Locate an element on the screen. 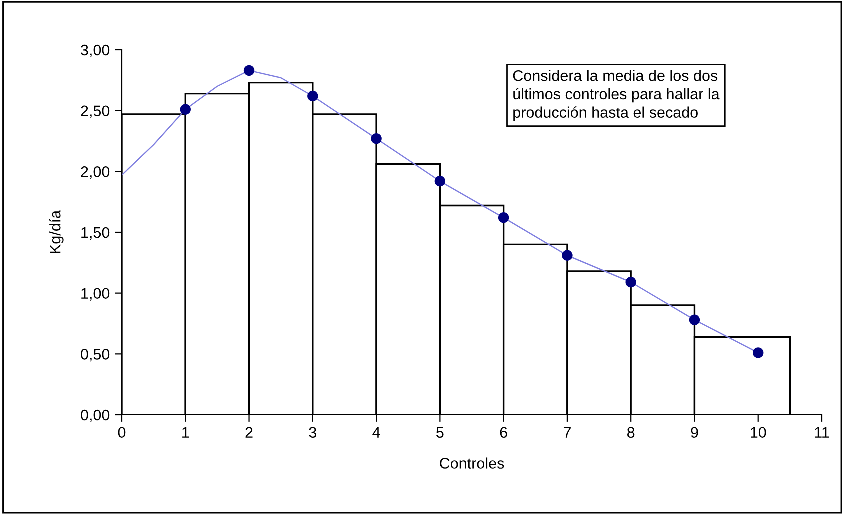 Image resolution: width=845 pixels, height=515 pixels. x-tick-label: 9 is located at coordinates (694, 432).